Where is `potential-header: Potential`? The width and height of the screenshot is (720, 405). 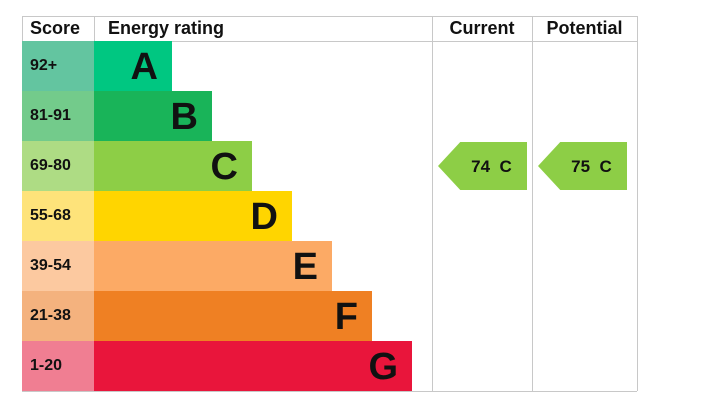
potential-header: Potential is located at coordinates (584, 28).